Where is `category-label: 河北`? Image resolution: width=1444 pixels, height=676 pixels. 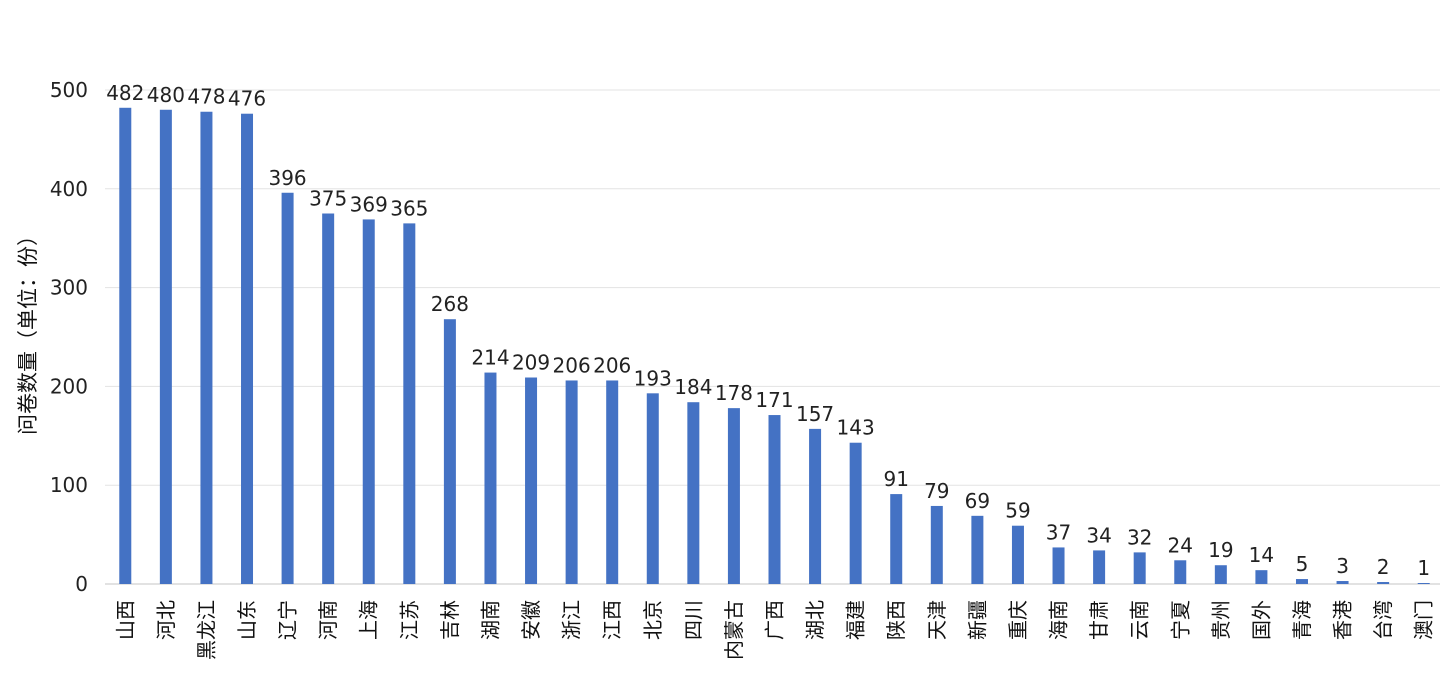
category-label: 河北 is located at coordinates (166, 620).